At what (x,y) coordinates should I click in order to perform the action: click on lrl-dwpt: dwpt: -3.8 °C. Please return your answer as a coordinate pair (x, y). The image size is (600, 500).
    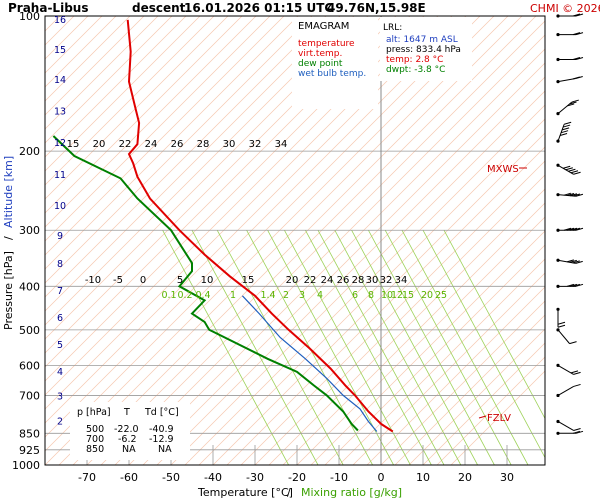
    Looking at the image, I should click on (415, 70).